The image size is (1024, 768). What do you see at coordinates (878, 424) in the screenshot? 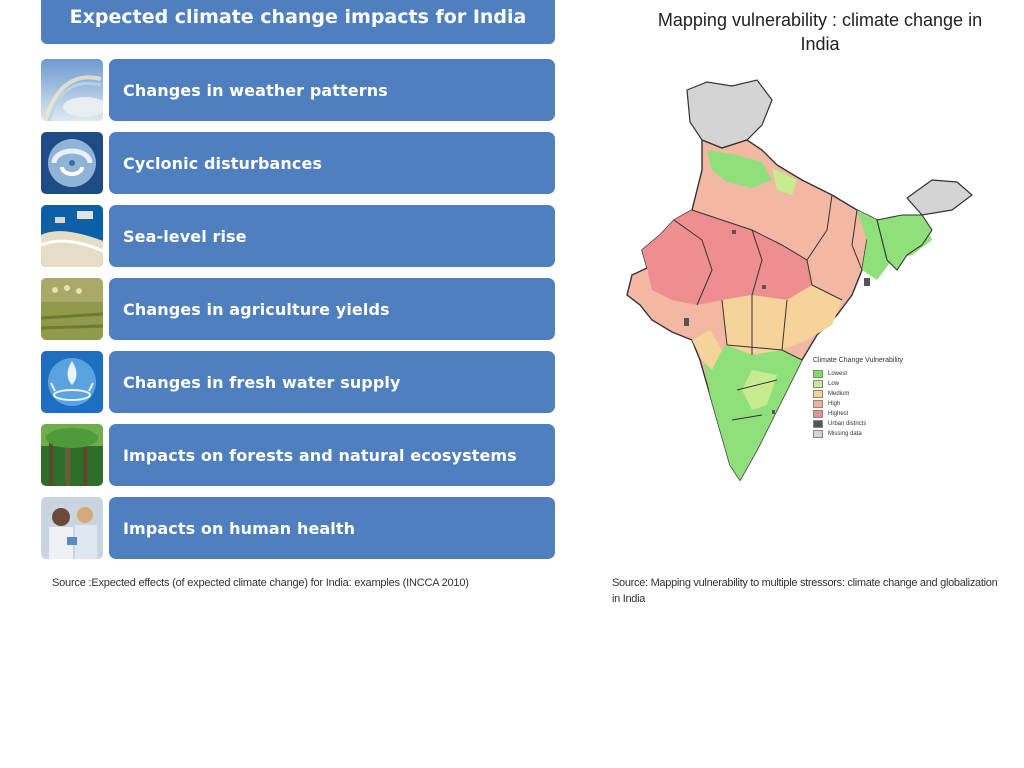
I see `legend-item-urban: Urban districts` at bounding box center [878, 424].